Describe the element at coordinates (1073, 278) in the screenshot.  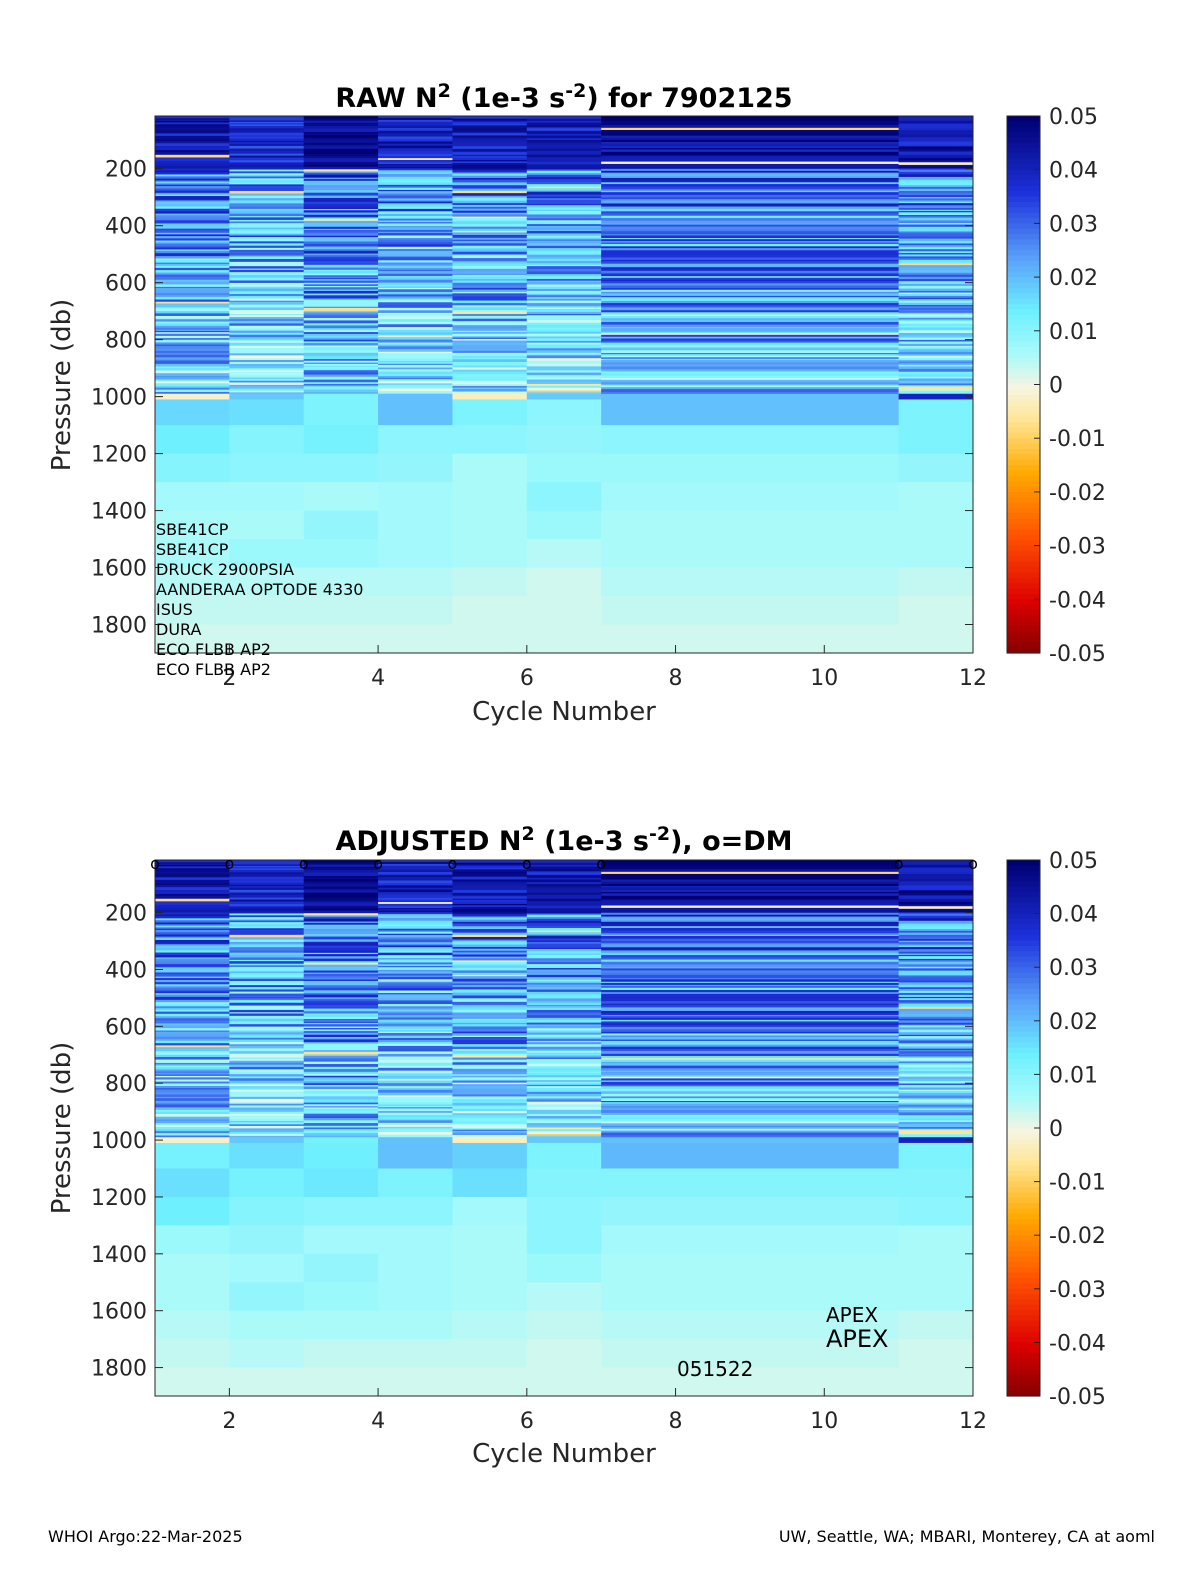
I see `colorbar-tick-label: 0.02` at that location.